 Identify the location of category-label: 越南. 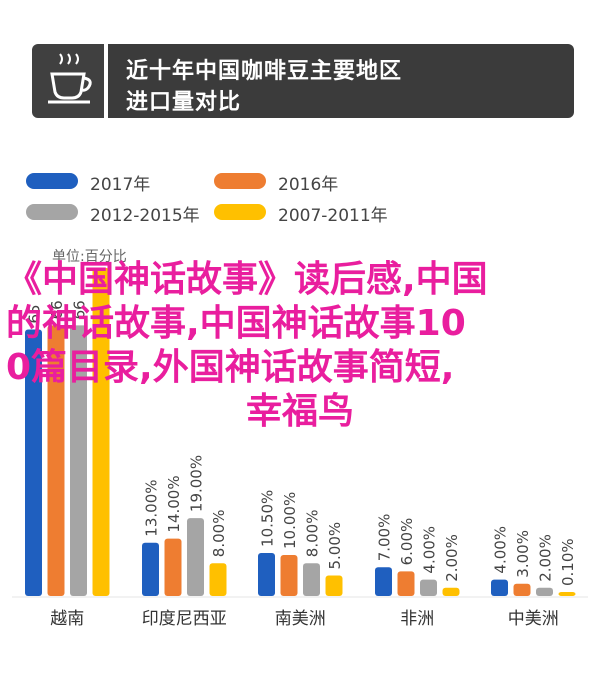
(67, 619).